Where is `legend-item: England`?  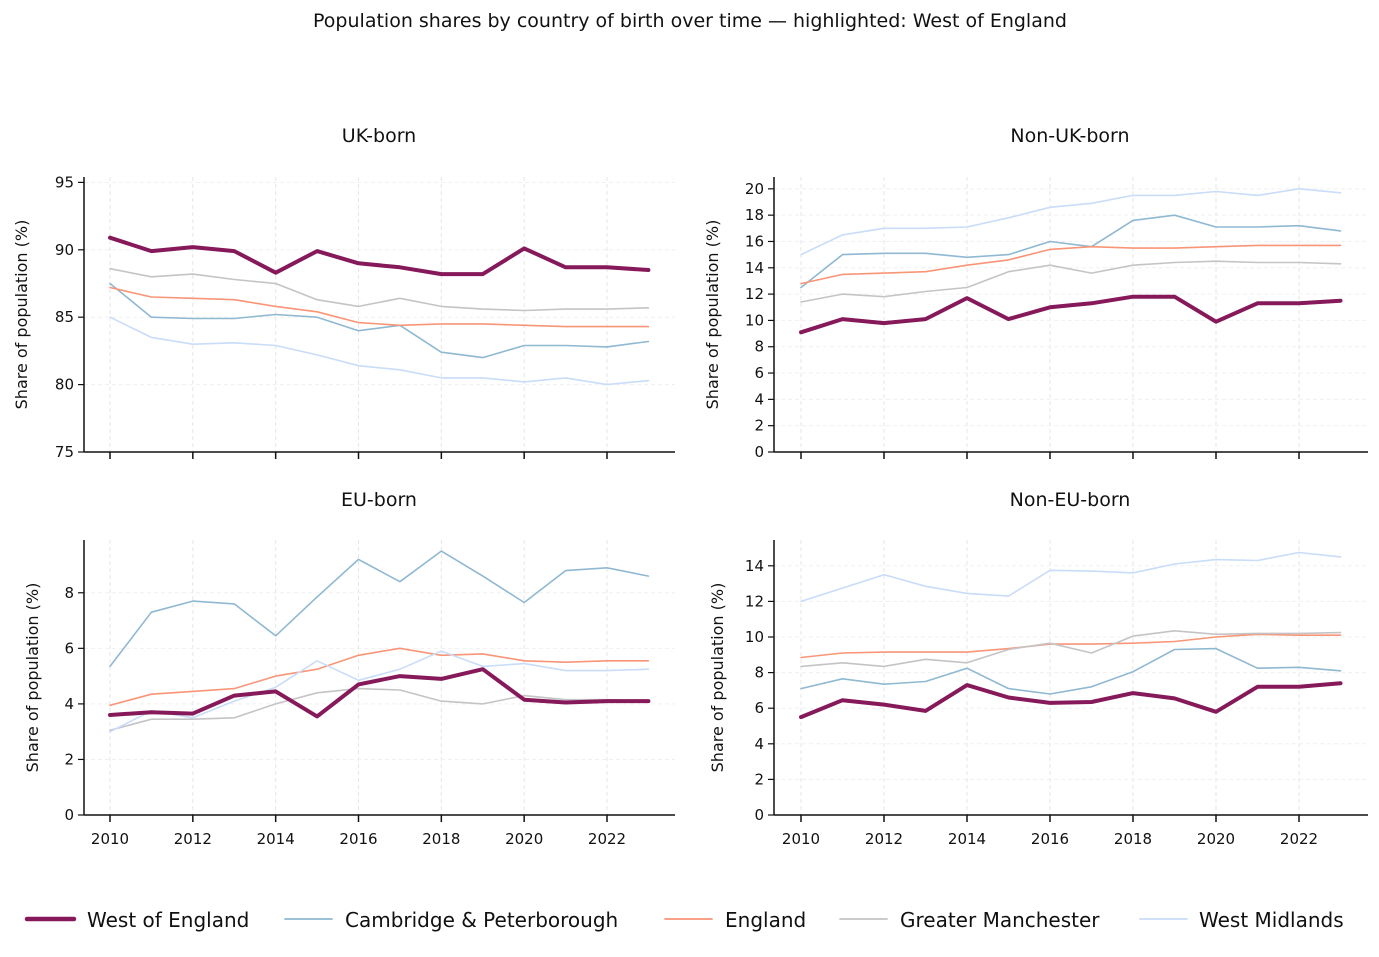 legend-item: England is located at coordinates (735, 920).